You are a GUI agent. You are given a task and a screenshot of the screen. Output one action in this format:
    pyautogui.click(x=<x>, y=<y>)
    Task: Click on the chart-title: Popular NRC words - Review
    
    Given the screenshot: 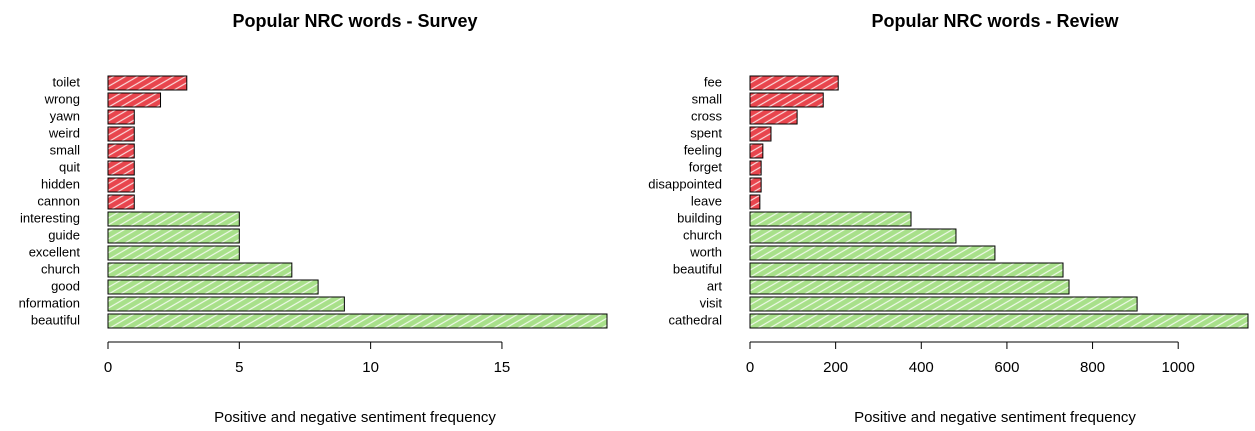 What is the action you would take?
    pyautogui.click(x=995, y=21)
    